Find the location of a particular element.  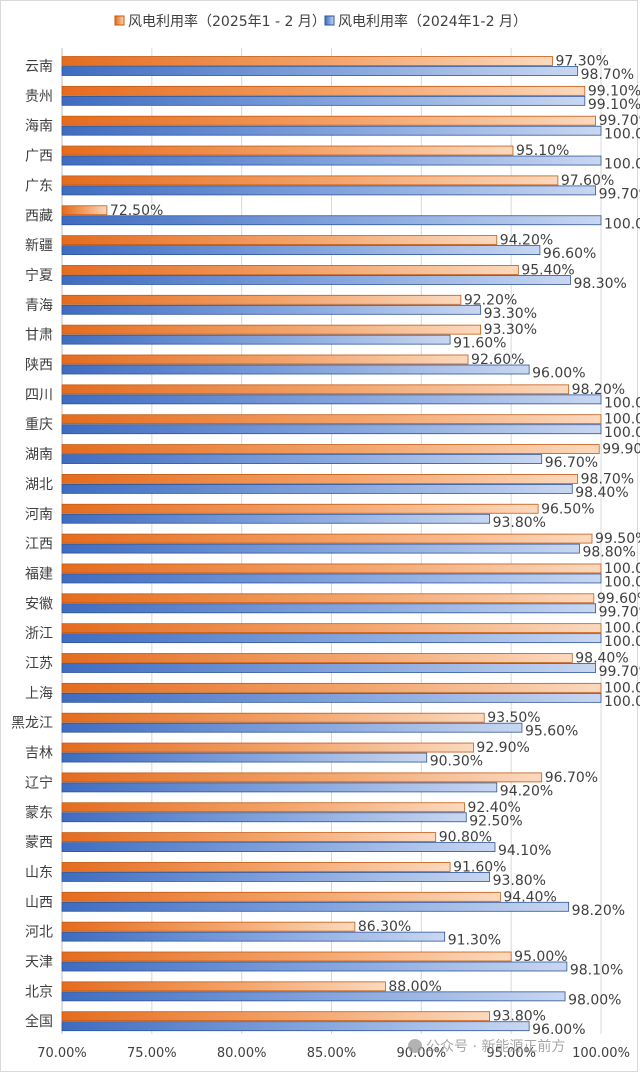

category-label: 辽宁 is located at coordinates (39, 782).